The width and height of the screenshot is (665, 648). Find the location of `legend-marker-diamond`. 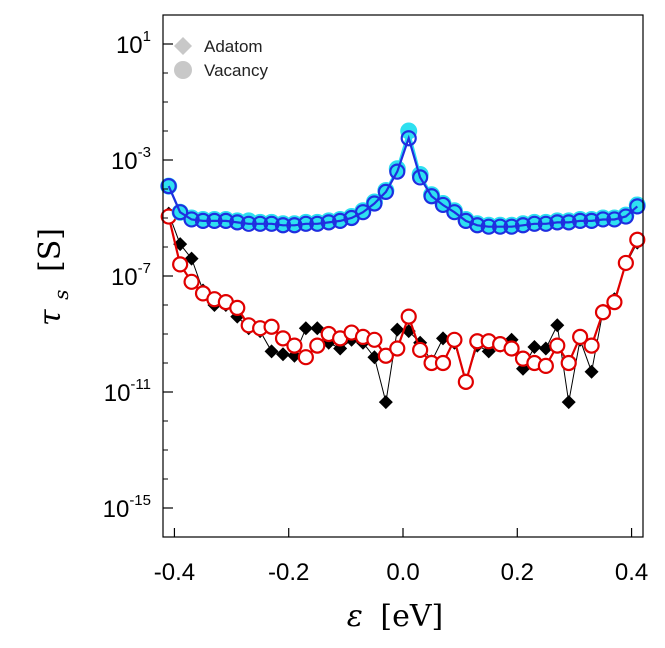

legend-marker-diamond is located at coordinates (183, 46).